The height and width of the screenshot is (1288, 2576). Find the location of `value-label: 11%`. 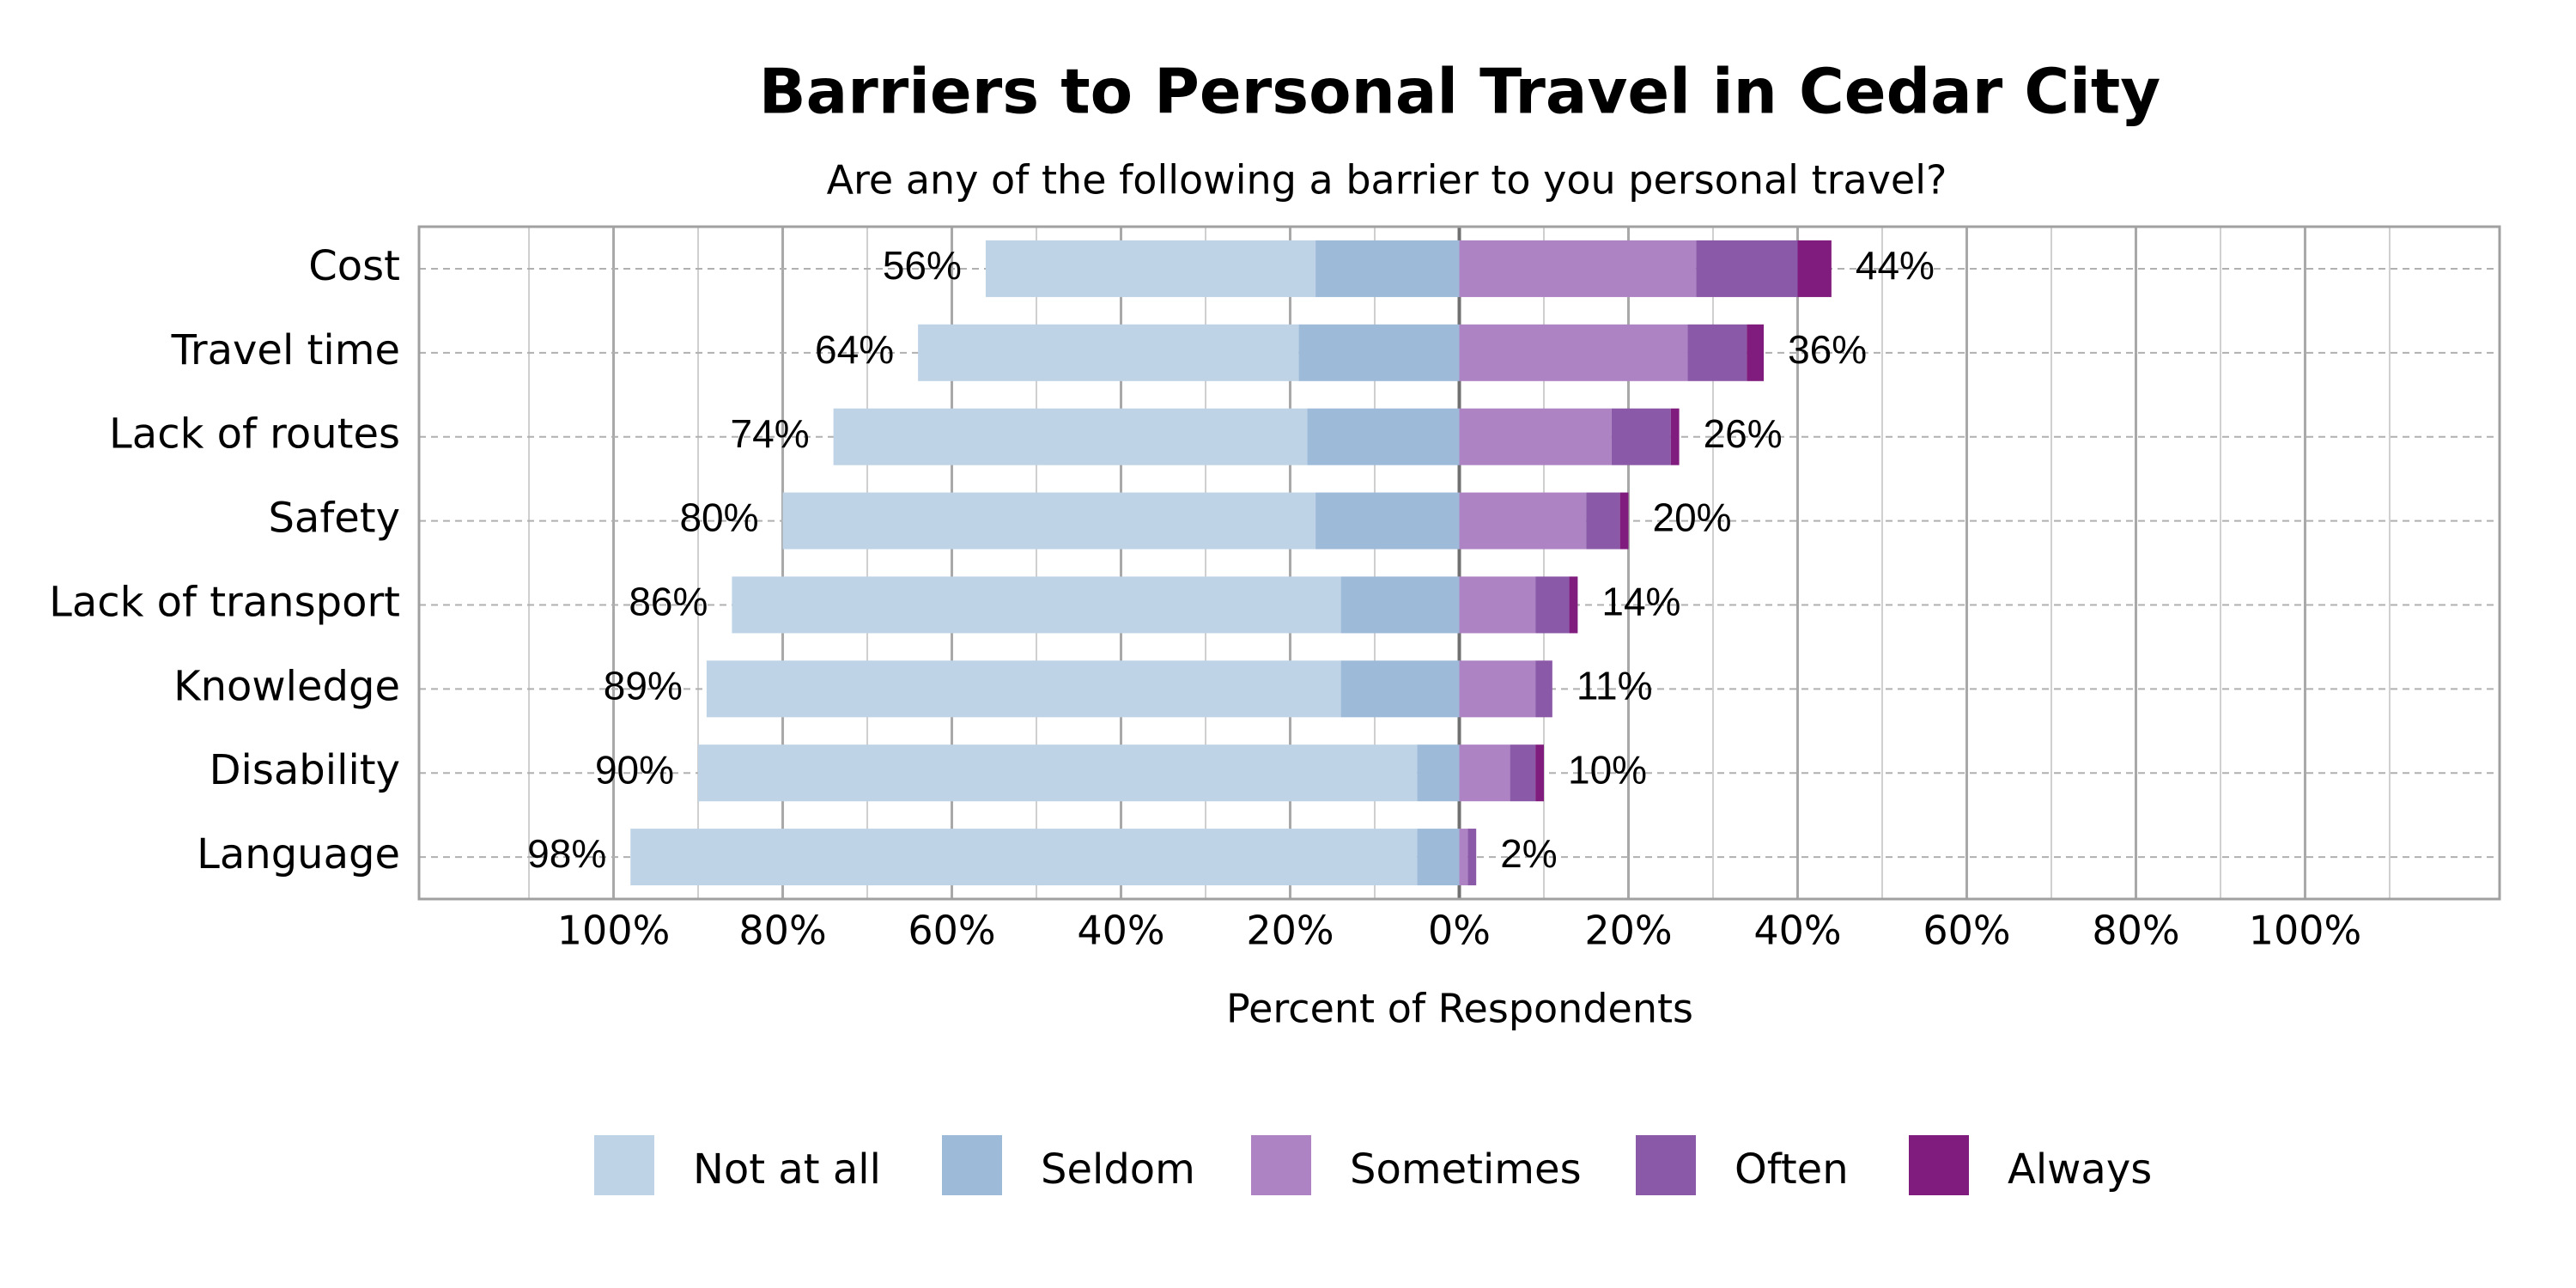

value-label: 11% is located at coordinates (1615, 685).